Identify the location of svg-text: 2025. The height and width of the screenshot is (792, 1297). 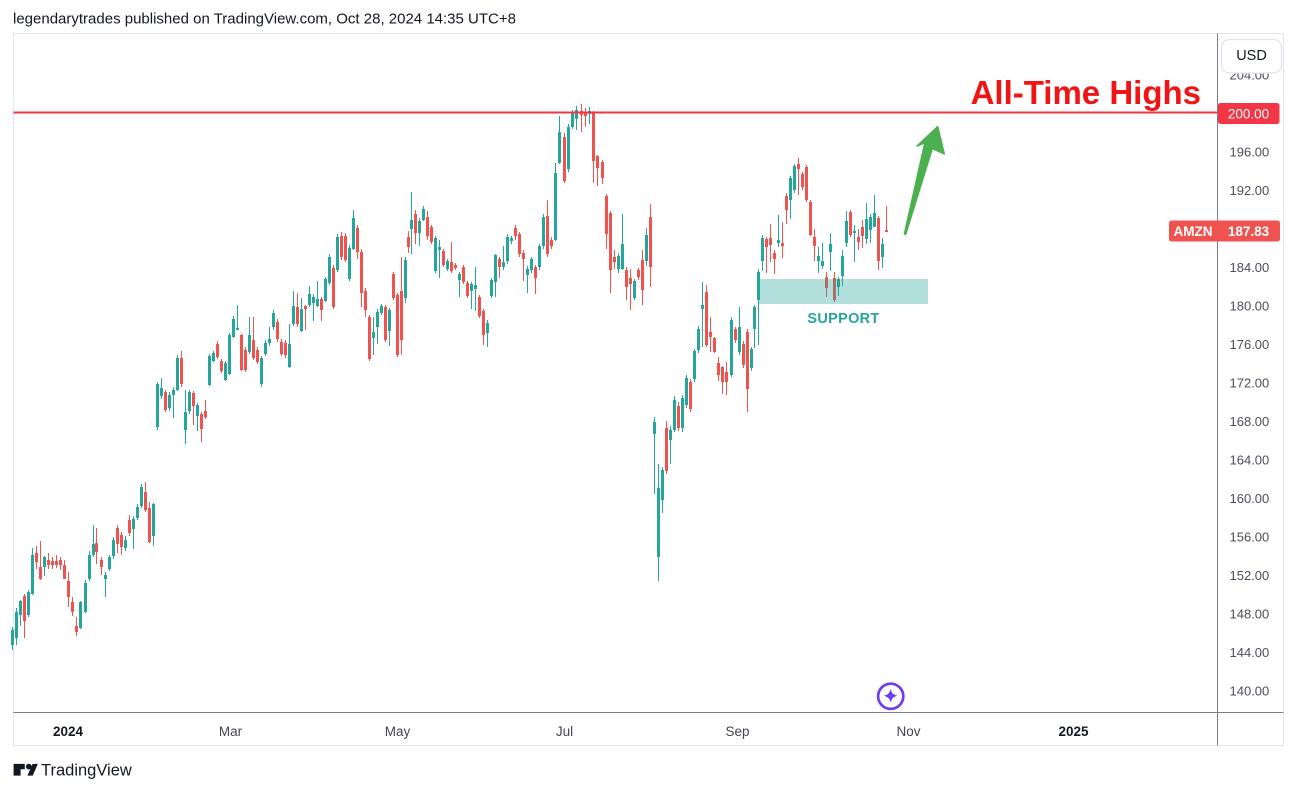
(1073, 731).